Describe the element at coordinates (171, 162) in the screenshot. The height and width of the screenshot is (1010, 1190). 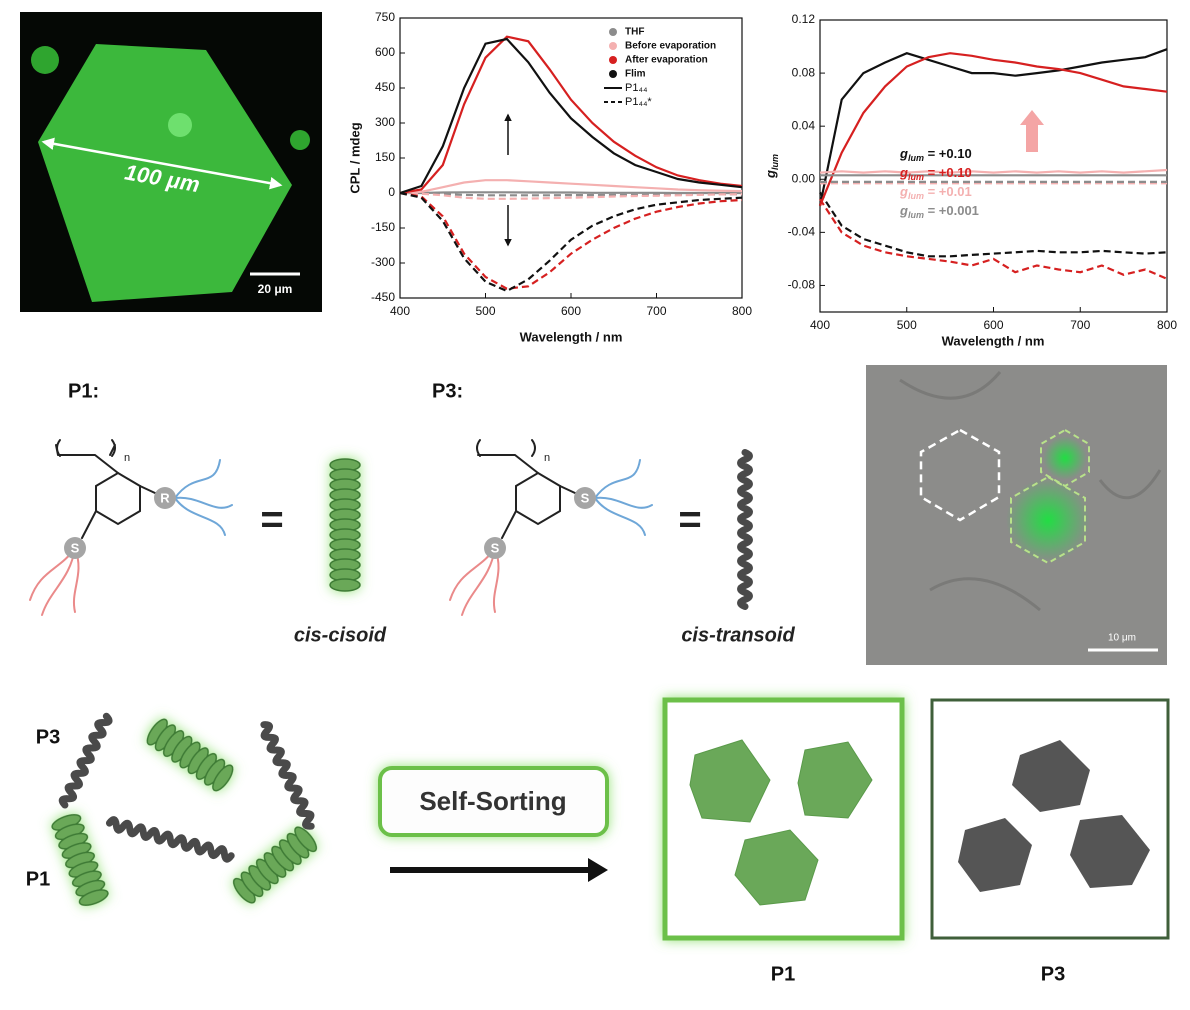
I see `micrograph-1: 100 μm 20 μm` at that location.